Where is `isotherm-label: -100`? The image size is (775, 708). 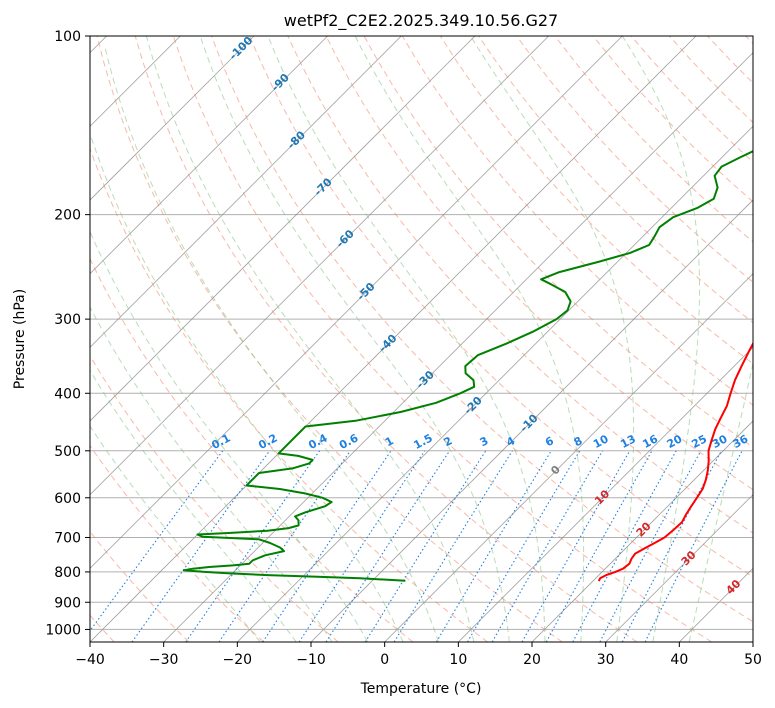 isotherm-label: -100 is located at coordinates (241, 48).